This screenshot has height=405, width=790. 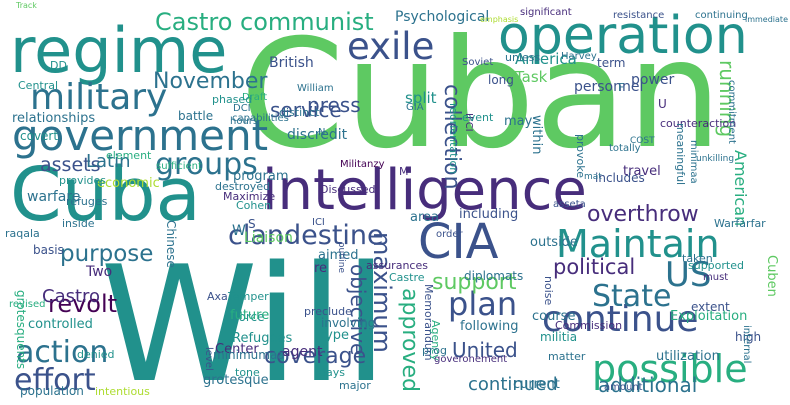 What do you see at coordinates (639, 15) in the screenshot?
I see `cloud-word: resistance` at bounding box center [639, 15].